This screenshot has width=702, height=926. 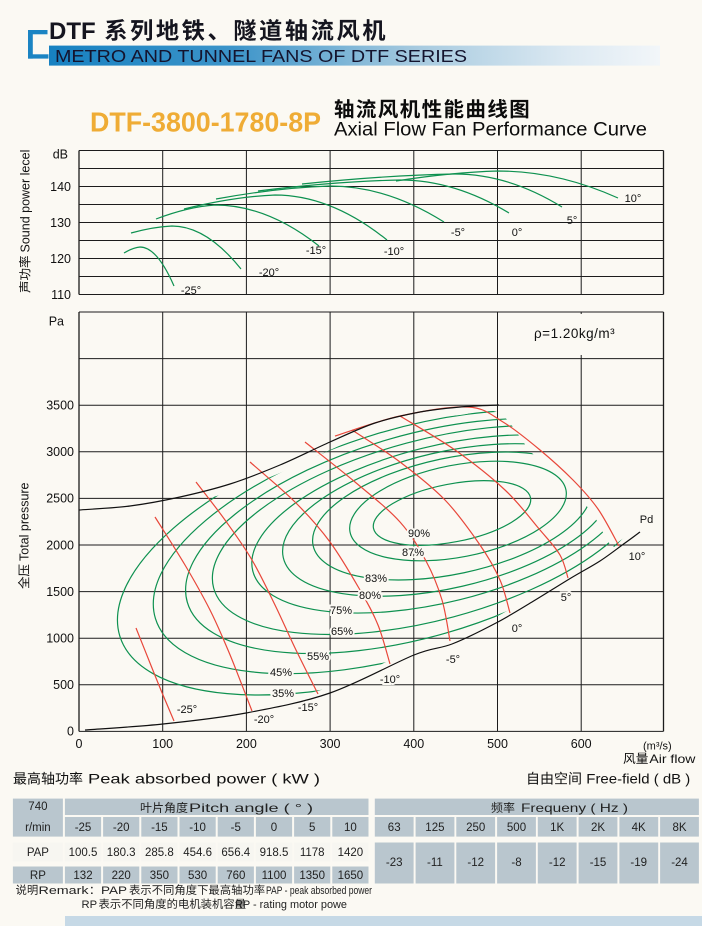 What do you see at coordinates (475, 863) in the screenshot?
I see `svg-text: -12` at bounding box center [475, 863].